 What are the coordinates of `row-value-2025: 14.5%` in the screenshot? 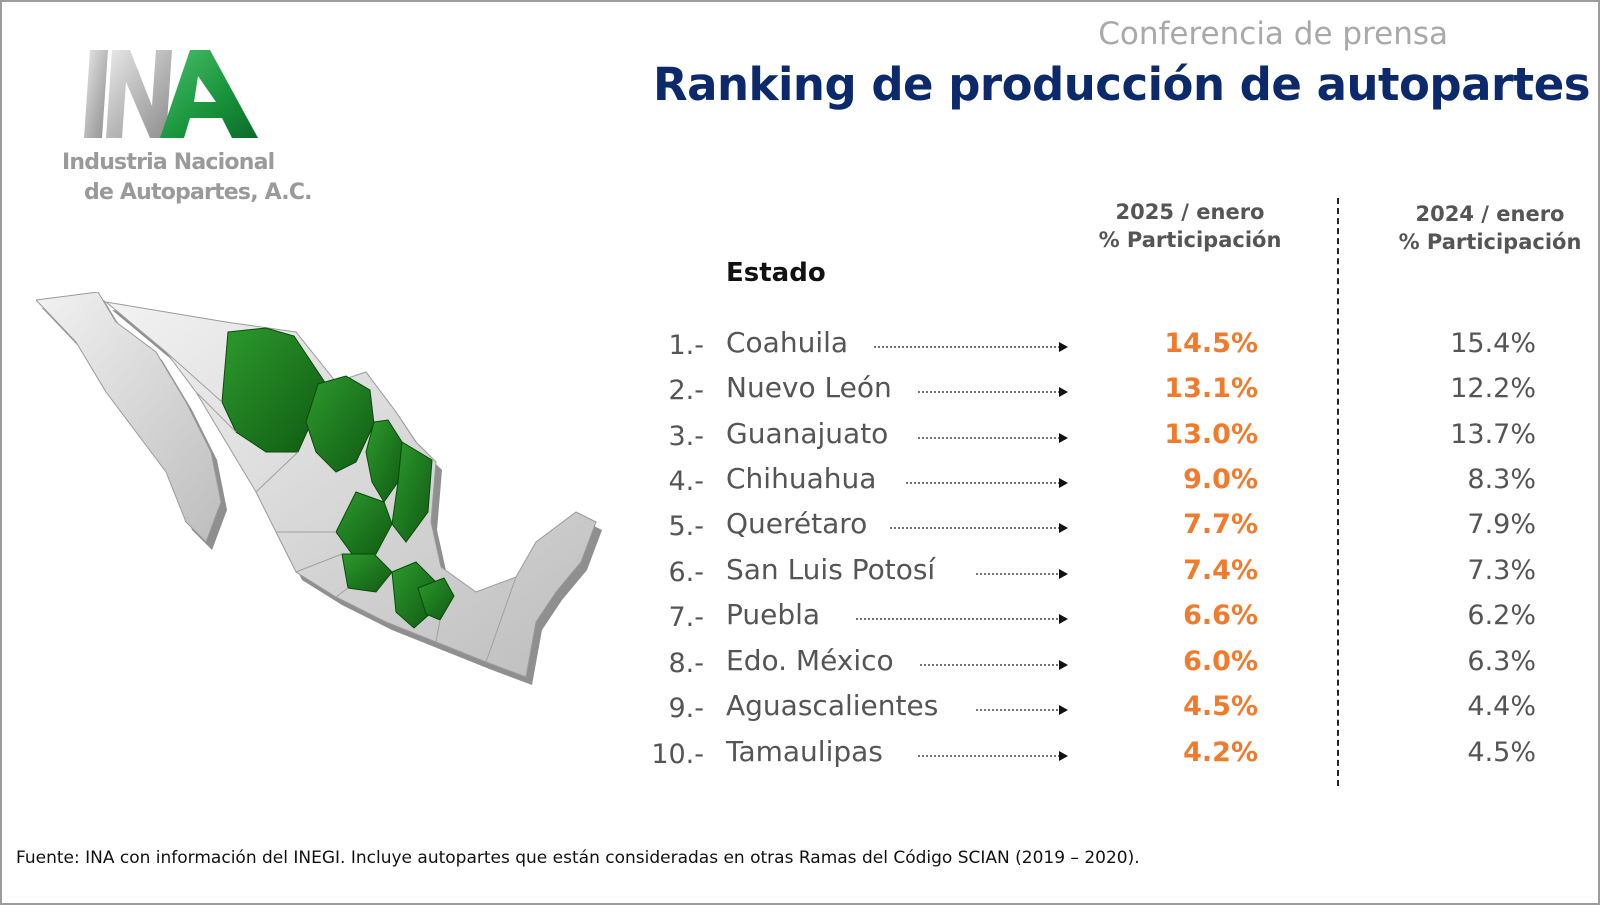 It's located at (1211, 343).